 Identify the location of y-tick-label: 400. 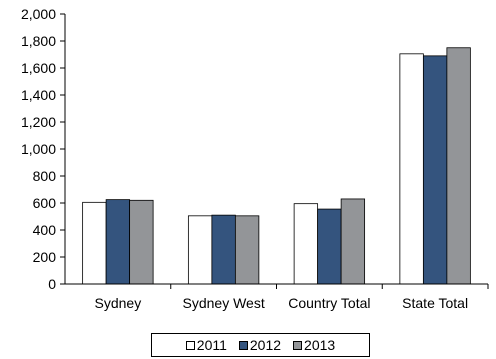
(45, 230).